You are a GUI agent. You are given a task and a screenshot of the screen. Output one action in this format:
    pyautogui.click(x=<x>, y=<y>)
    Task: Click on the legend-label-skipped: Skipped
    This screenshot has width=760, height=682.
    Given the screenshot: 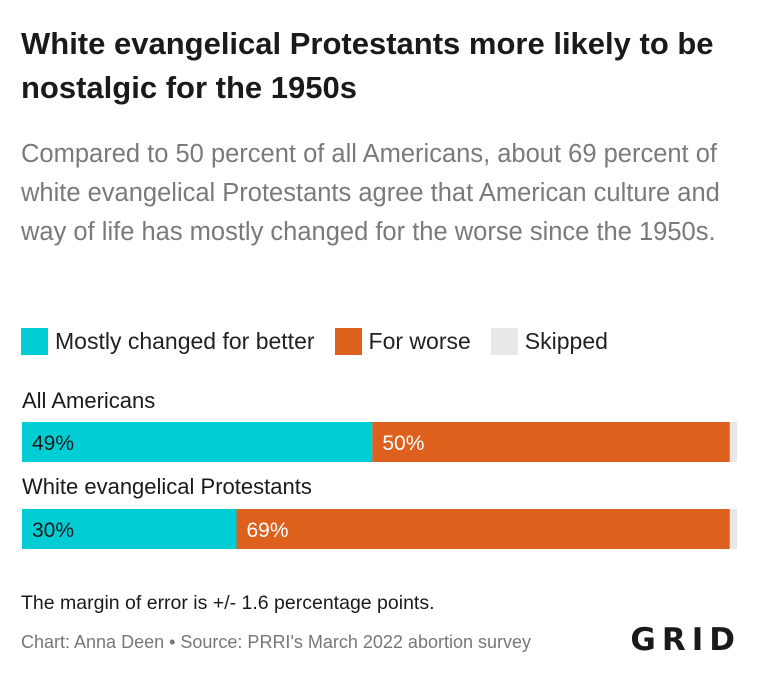 What is the action you would take?
    pyautogui.click(x=566, y=340)
    